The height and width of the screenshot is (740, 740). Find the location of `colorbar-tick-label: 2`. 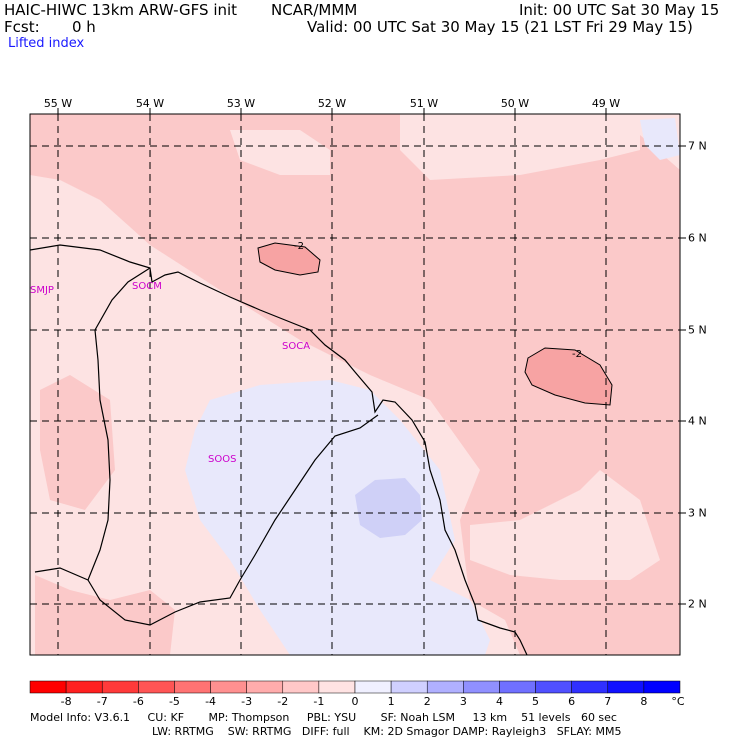

colorbar-tick-label: 2 is located at coordinates (427, 701).